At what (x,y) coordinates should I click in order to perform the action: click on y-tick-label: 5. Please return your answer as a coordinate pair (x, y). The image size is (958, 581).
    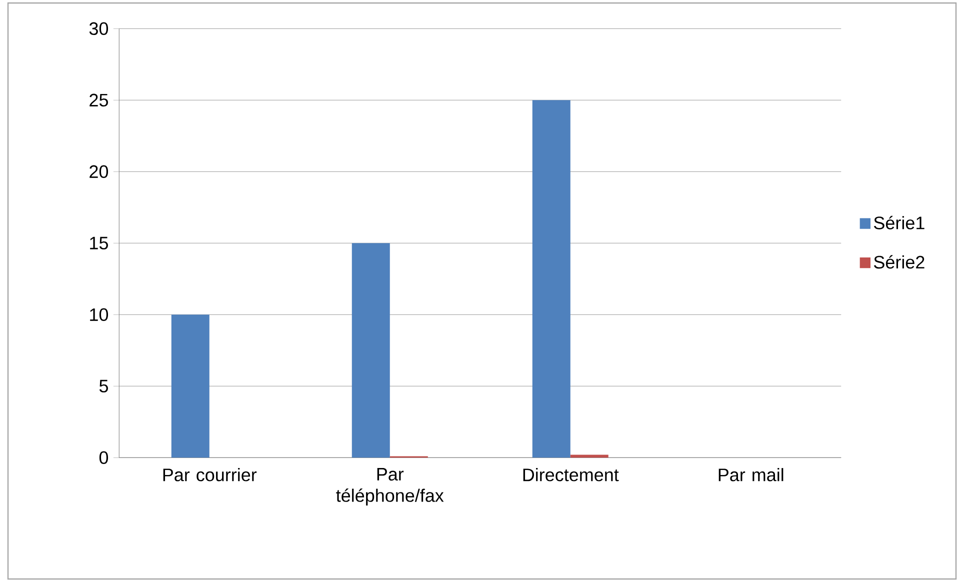
    Looking at the image, I should click on (103, 386).